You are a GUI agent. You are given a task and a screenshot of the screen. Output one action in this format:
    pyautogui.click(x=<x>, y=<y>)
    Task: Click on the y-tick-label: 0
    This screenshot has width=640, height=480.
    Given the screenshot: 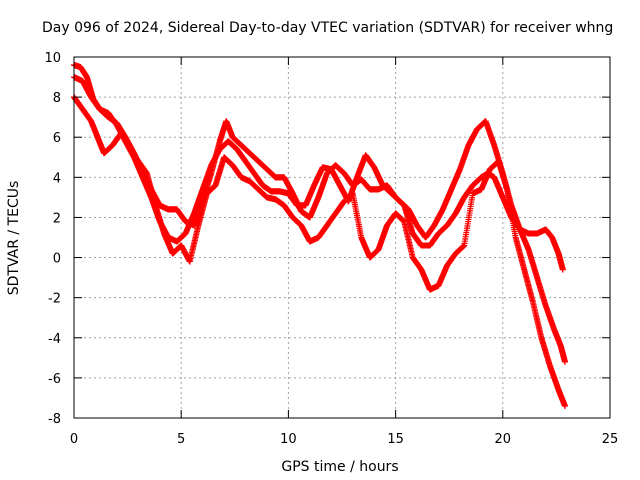 What is the action you would take?
    pyautogui.click(x=57, y=259)
    